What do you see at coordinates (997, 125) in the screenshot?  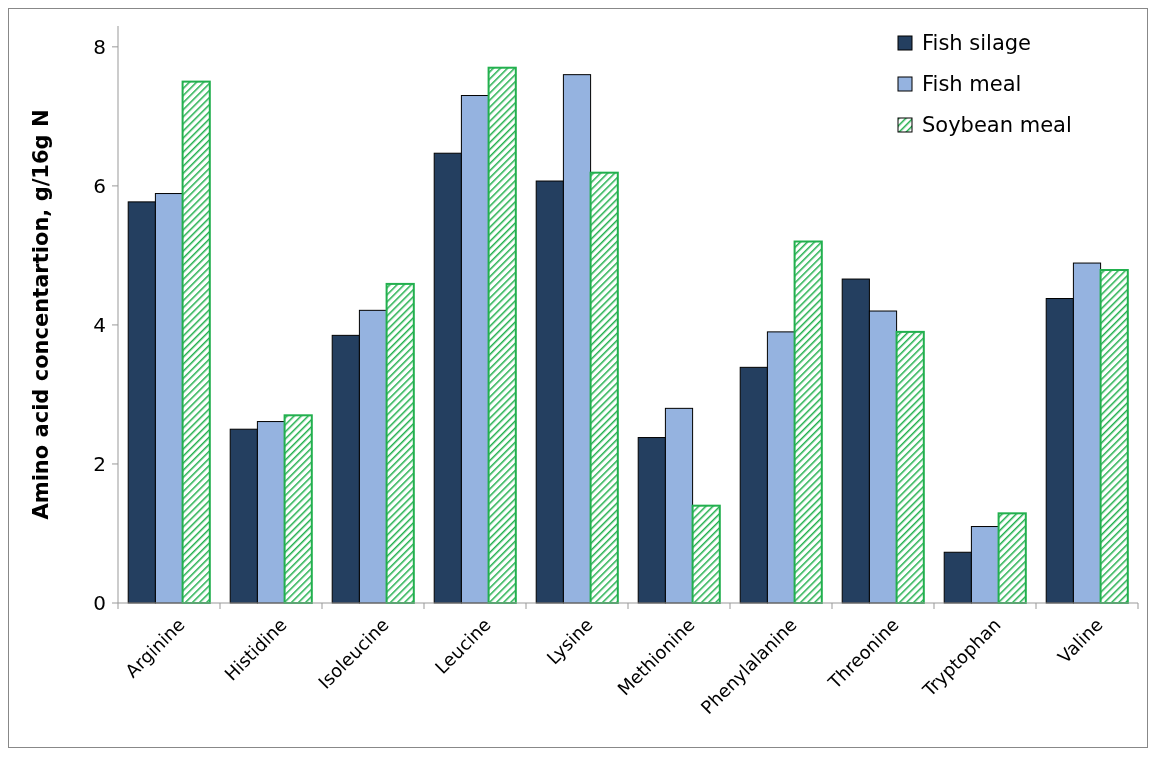 I see `legend-label: Soybean meal` at bounding box center [997, 125].